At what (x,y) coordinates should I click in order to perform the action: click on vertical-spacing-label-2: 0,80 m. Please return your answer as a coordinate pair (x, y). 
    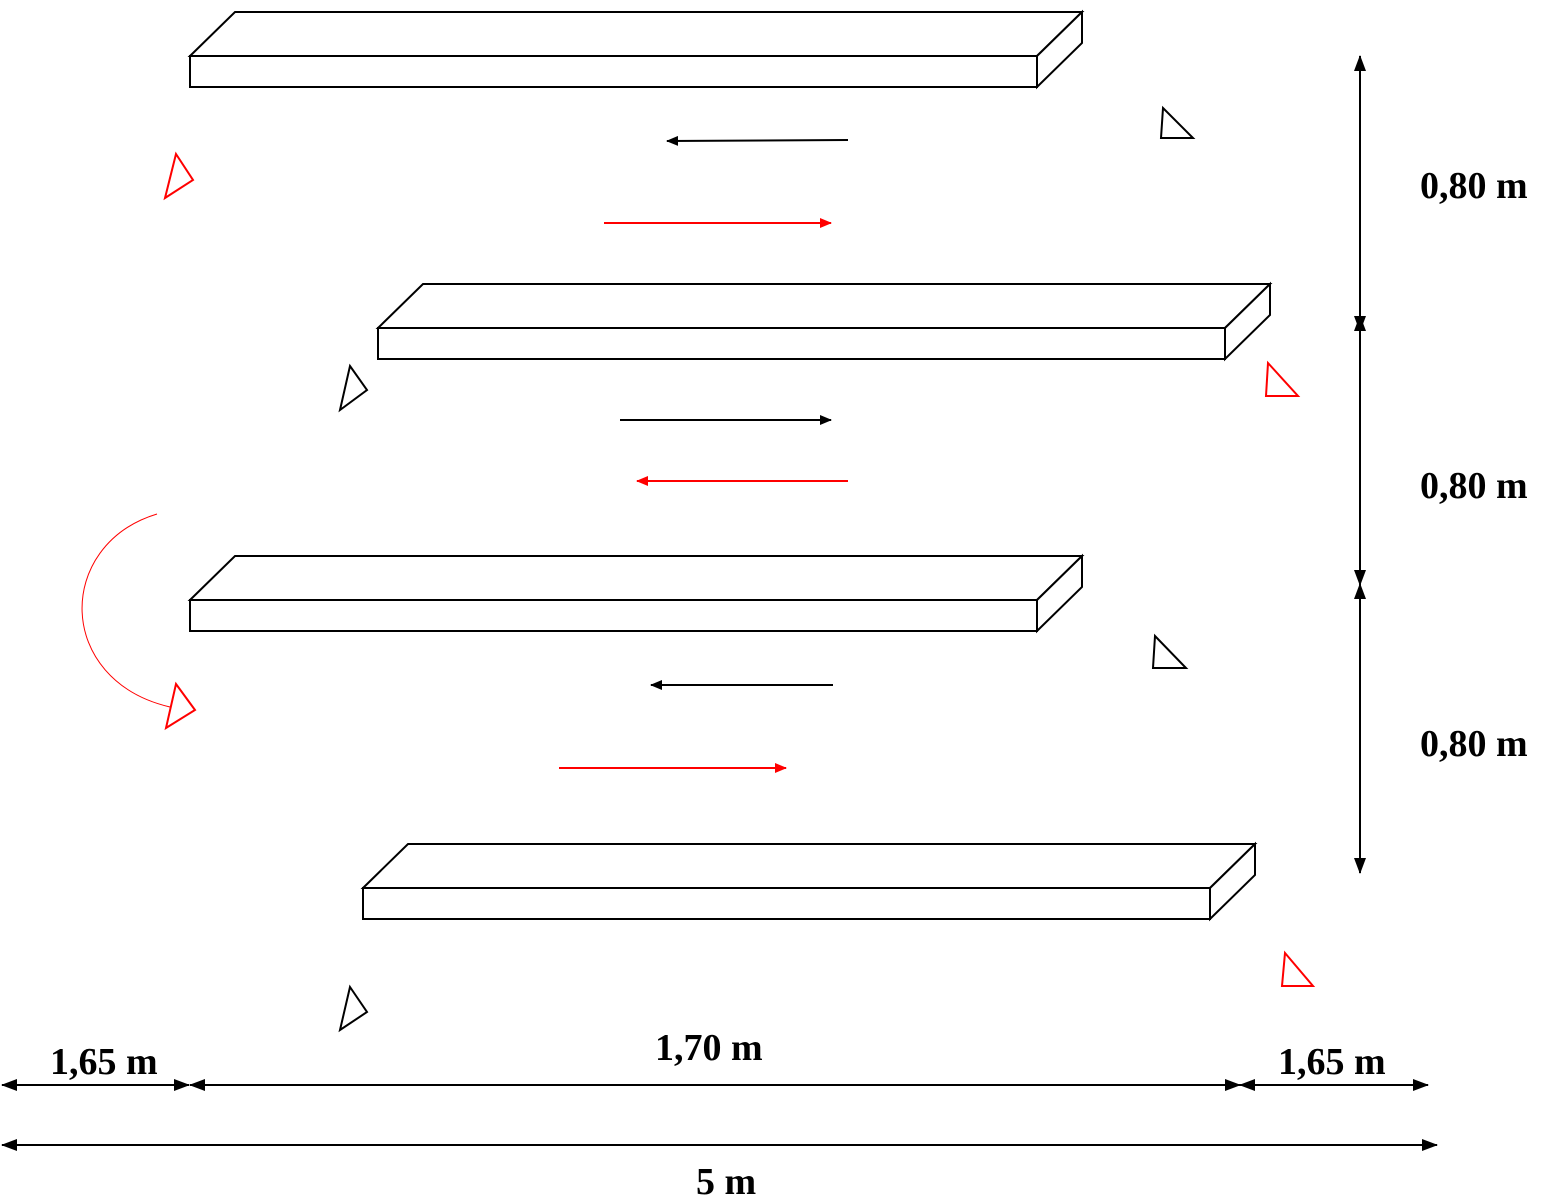
    Looking at the image, I should click on (1474, 486).